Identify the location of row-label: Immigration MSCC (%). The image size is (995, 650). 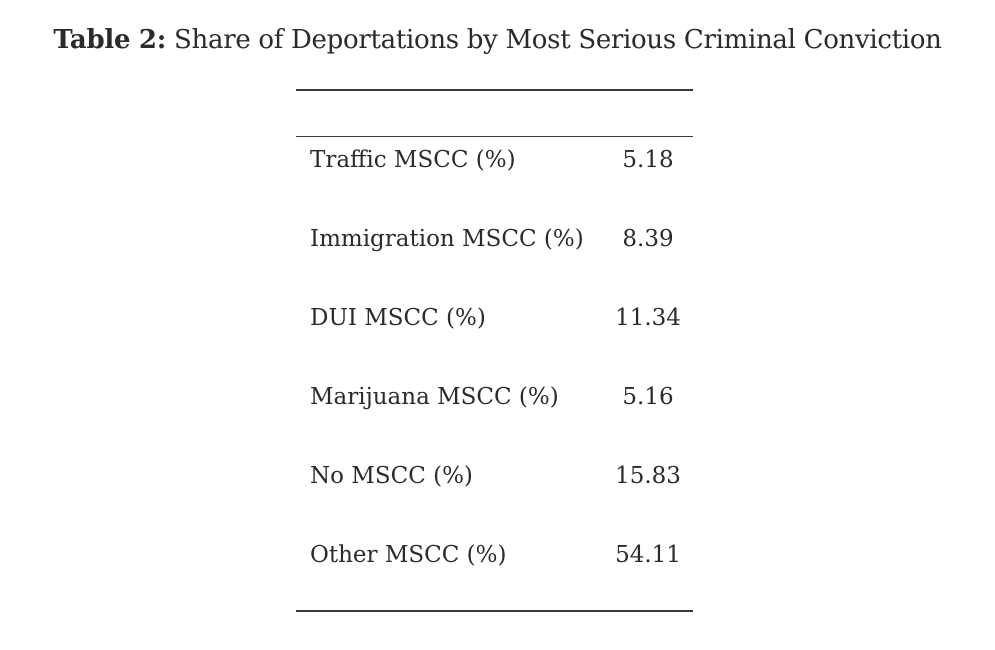
(447, 239).